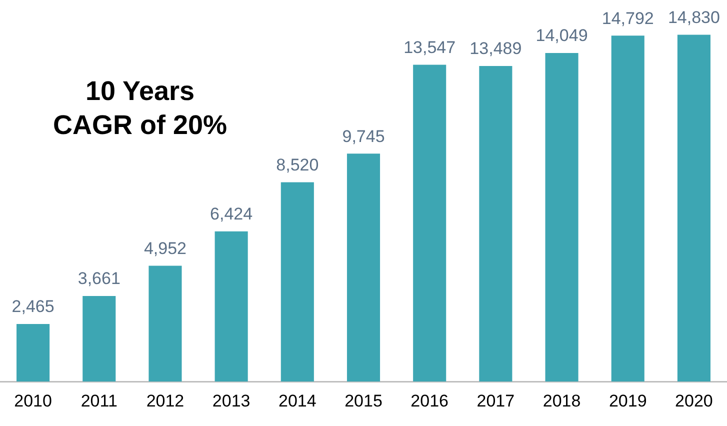 This screenshot has height=426, width=727. Describe the element at coordinates (99, 400) in the screenshot. I see `x-tick-label: 2011` at that location.